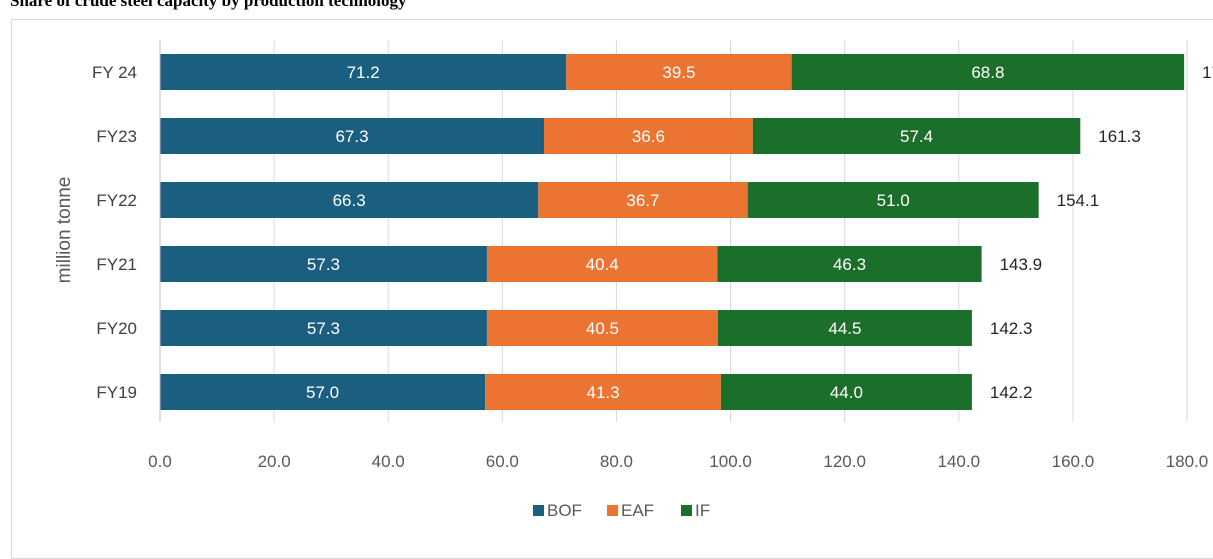  Describe the element at coordinates (114, 72) in the screenshot. I see `y-tick-label: FY 24` at that location.